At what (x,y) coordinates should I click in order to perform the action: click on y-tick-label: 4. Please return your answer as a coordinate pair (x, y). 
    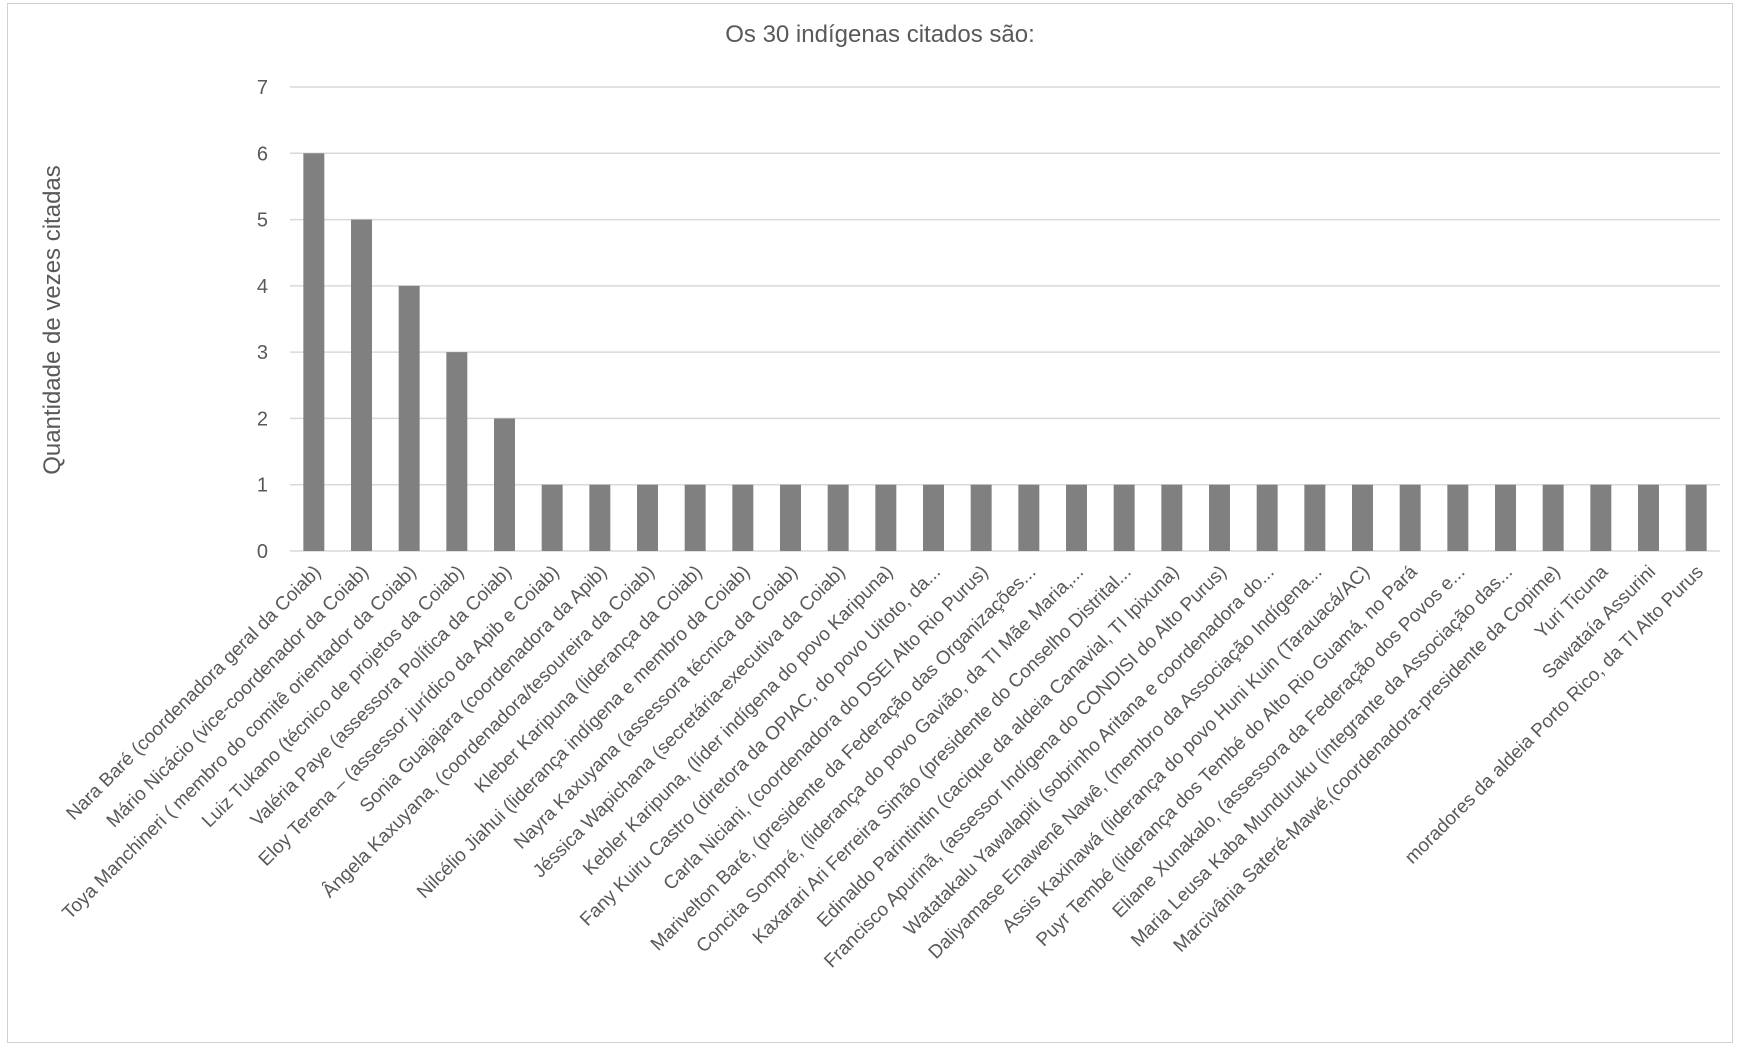
    Looking at the image, I should click on (262, 287).